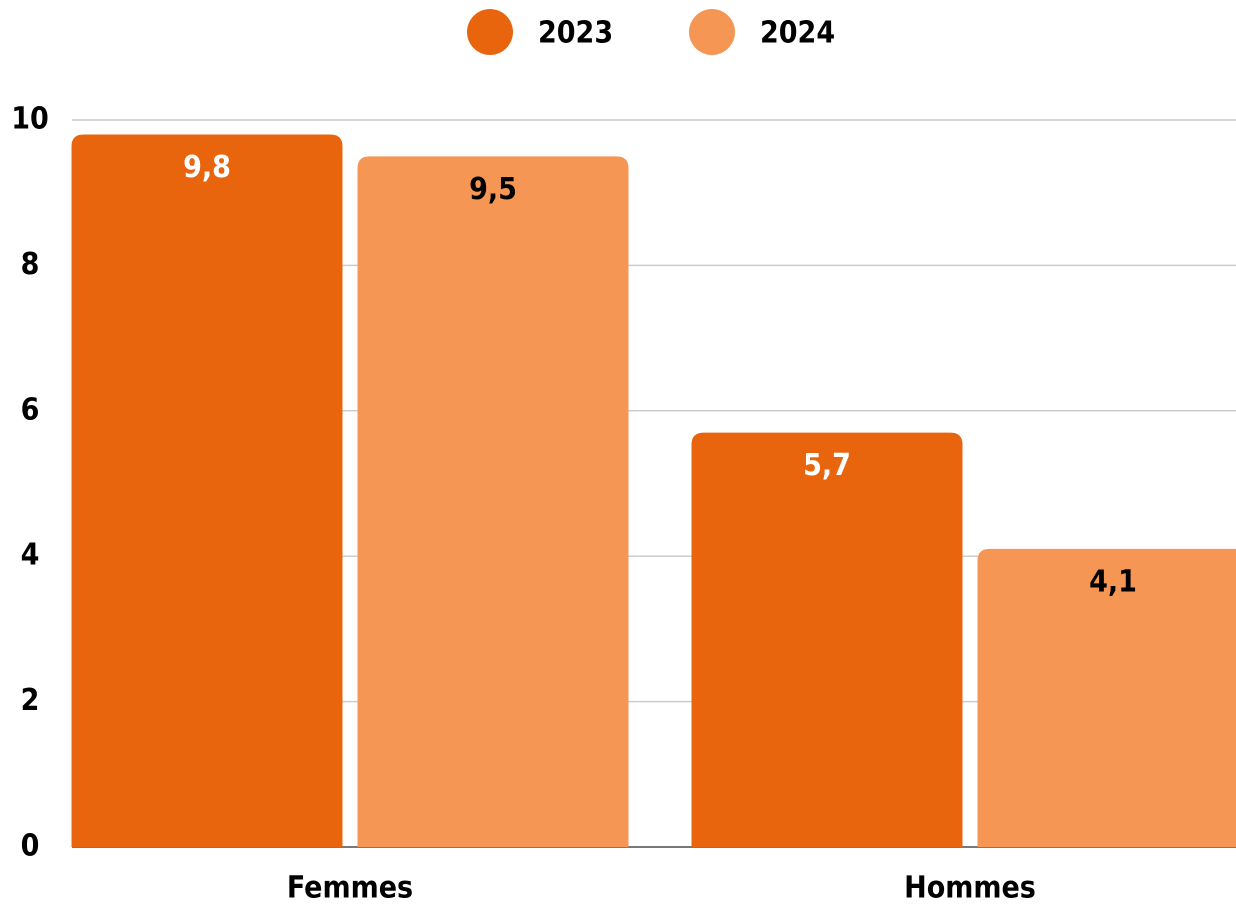  What do you see at coordinates (493, 189) in the screenshot?
I see `data-label: 9,5` at bounding box center [493, 189].